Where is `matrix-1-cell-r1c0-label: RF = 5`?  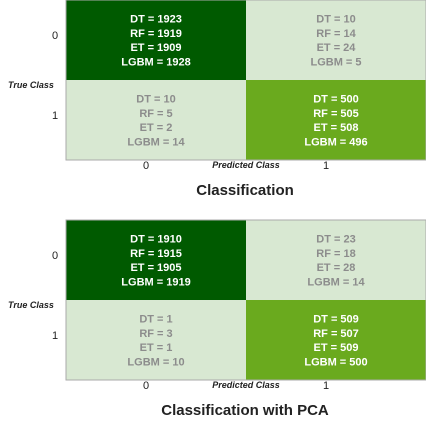 matrix-1-cell-r1c0-label: RF = 5 is located at coordinates (155, 114).